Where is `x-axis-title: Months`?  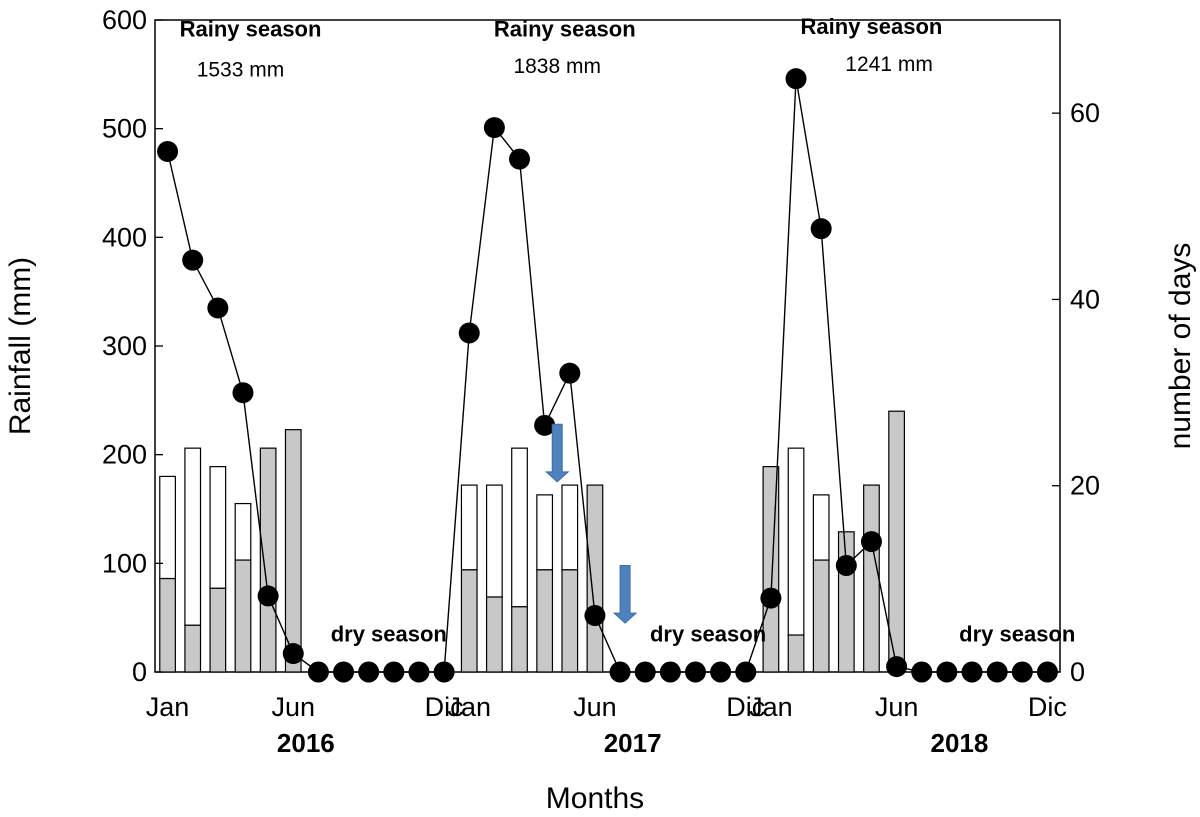 x-axis-title: Months is located at coordinates (595, 798).